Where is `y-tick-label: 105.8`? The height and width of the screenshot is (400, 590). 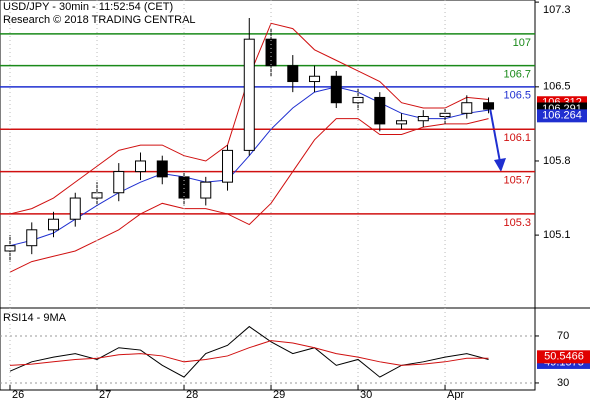
y-tick-label: 105.8 is located at coordinates (557, 161).